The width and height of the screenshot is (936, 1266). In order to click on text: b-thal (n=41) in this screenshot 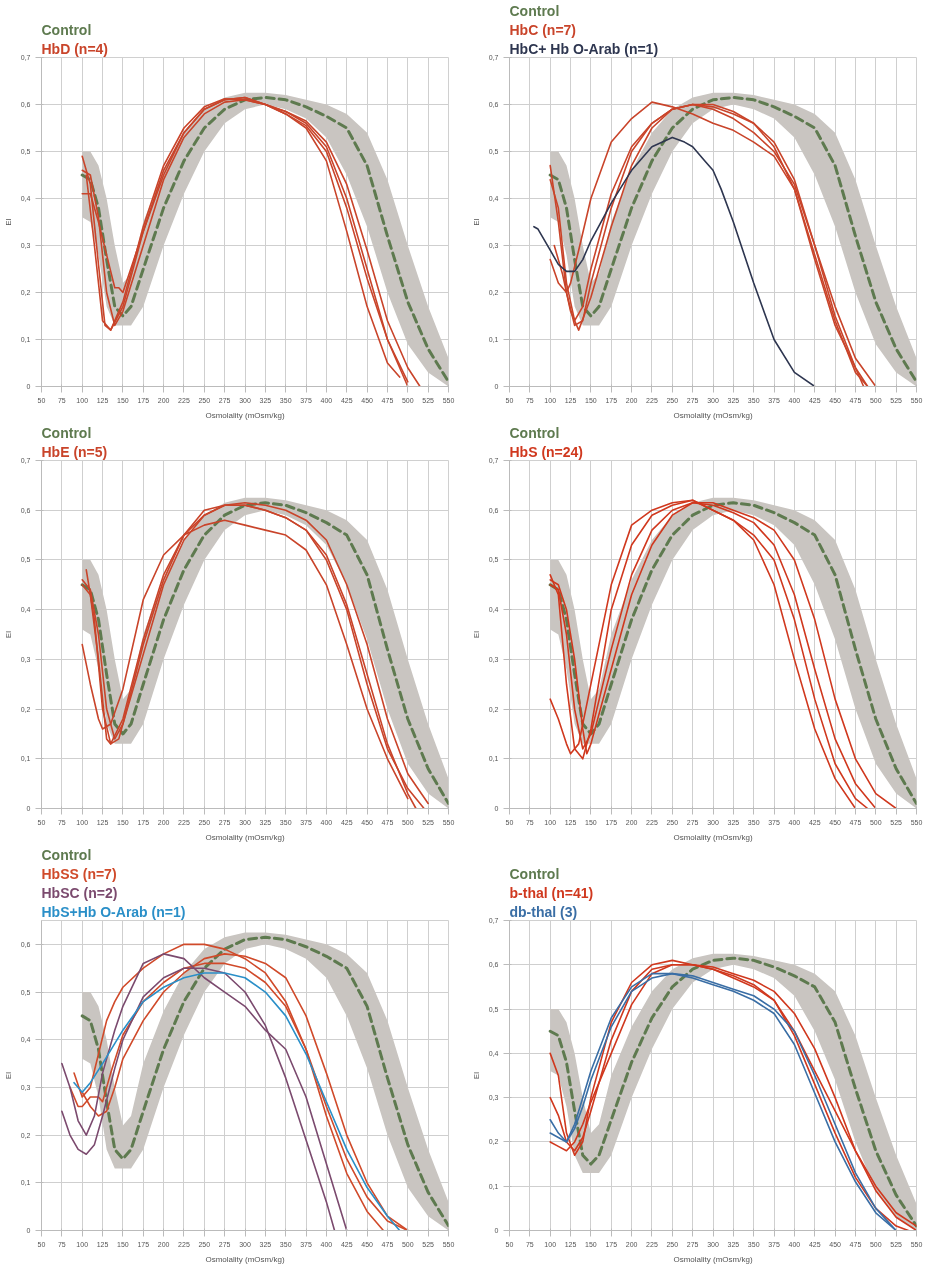, I will do `click(551, 893)`.